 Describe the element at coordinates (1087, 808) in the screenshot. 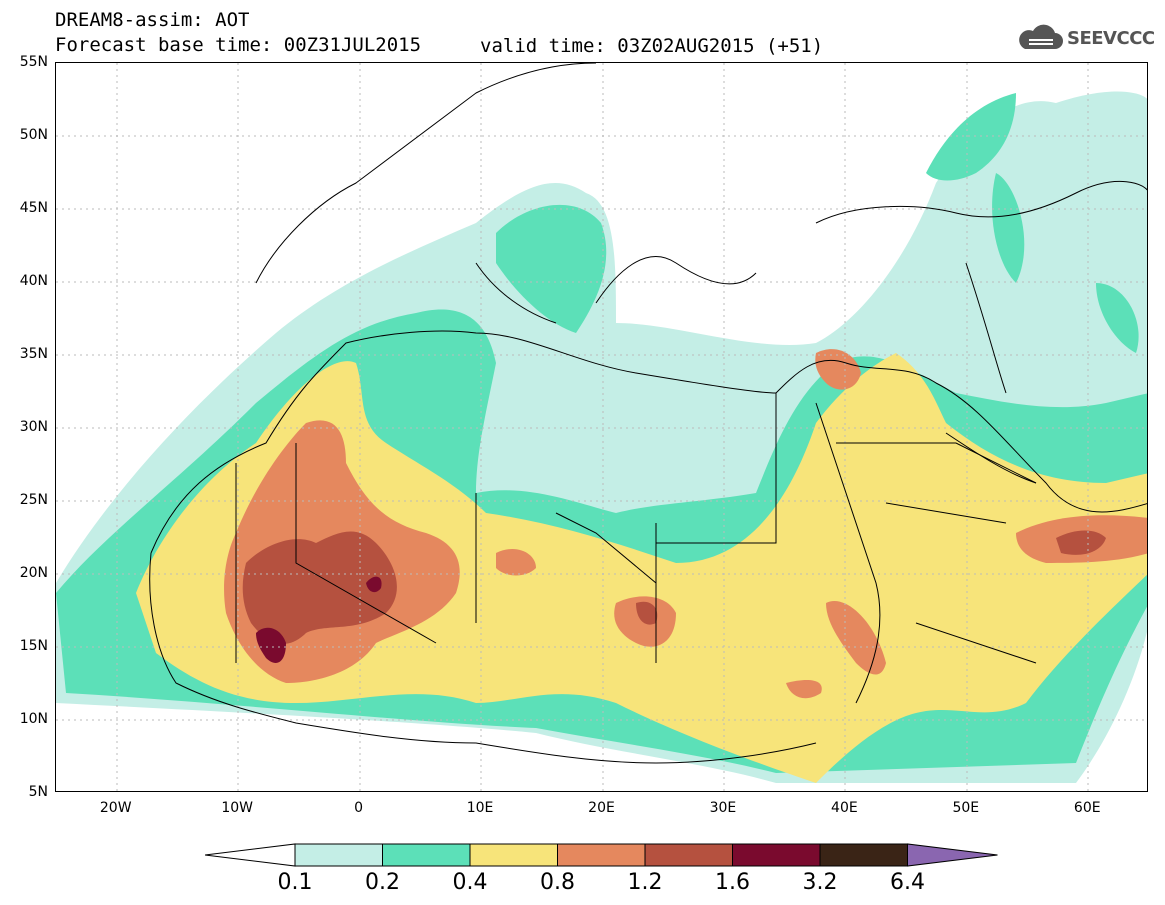

I see `lon-label: 60E` at that location.